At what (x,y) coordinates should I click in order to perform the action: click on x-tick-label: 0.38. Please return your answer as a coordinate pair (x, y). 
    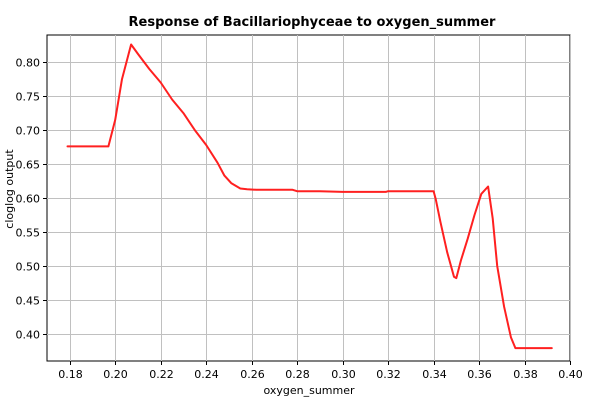
    Looking at the image, I should click on (525, 374).